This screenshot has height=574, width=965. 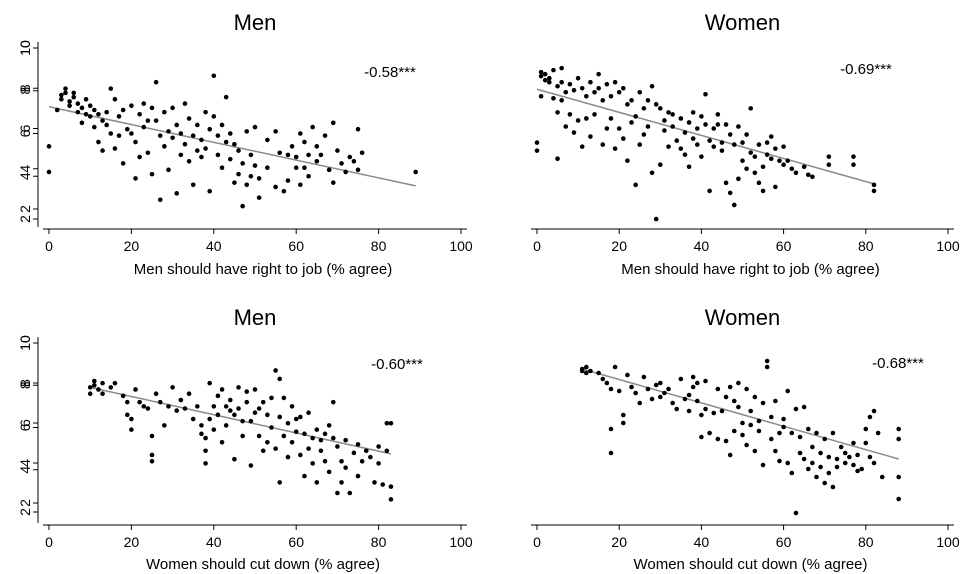 I want to click on y-tick-label: 4, so click(x=25, y=470).